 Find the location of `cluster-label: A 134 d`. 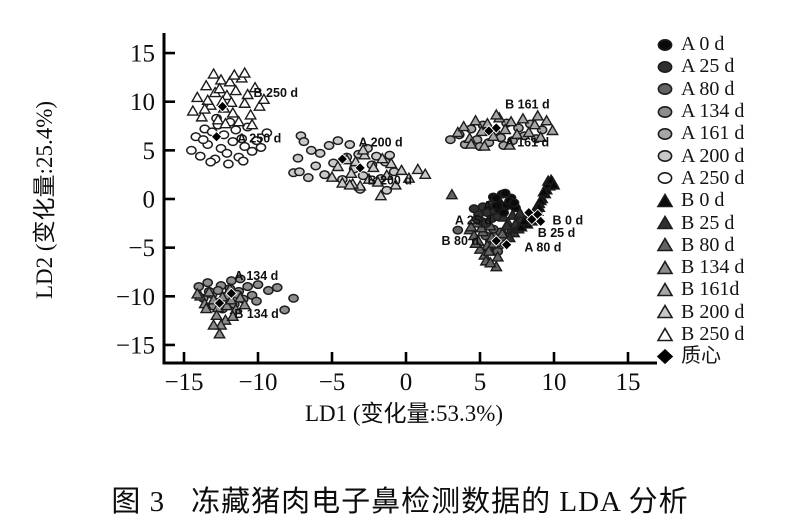

cluster-label: A 134 d is located at coordinates (256, 276).